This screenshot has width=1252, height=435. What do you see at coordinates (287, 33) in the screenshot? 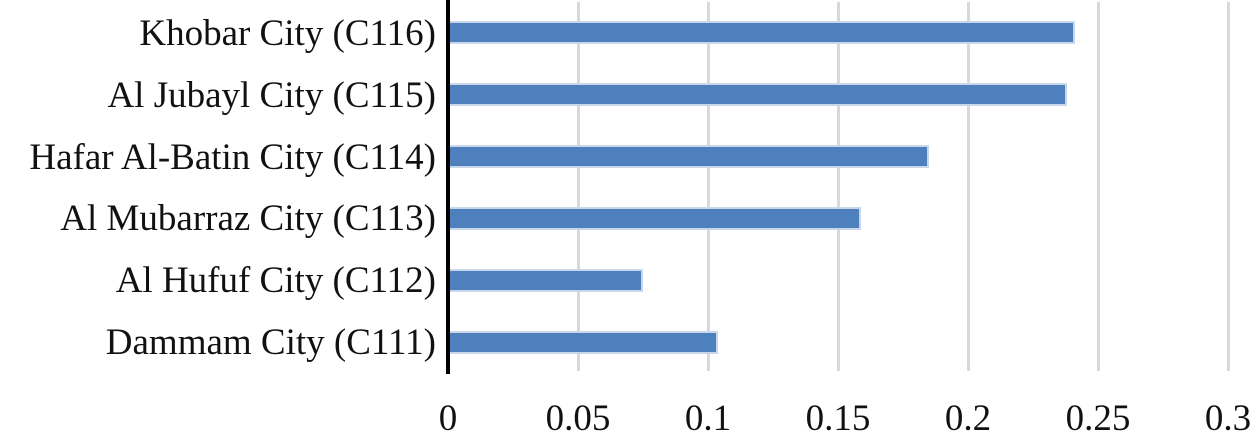
I see `category-label: Khobar City (C116)` at bounding box center [287, 33].